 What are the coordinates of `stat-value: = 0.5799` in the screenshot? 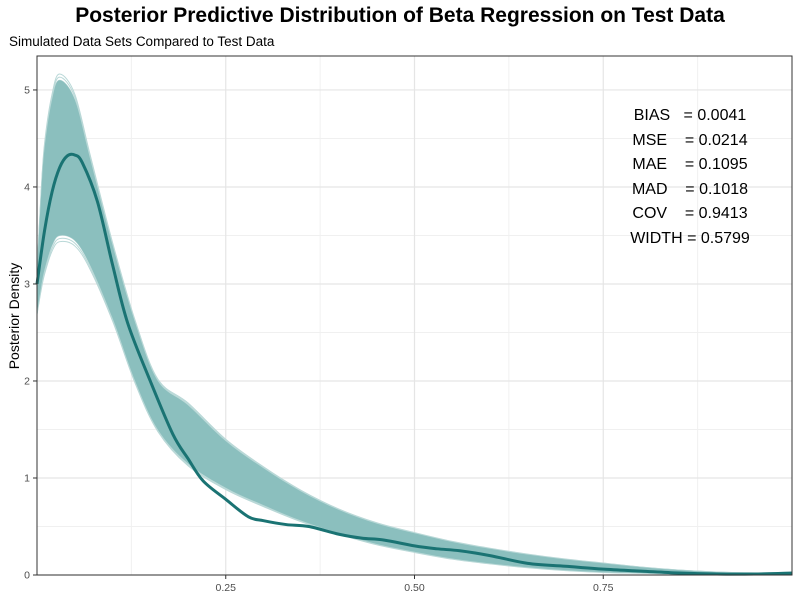 It's located at (718, 238).